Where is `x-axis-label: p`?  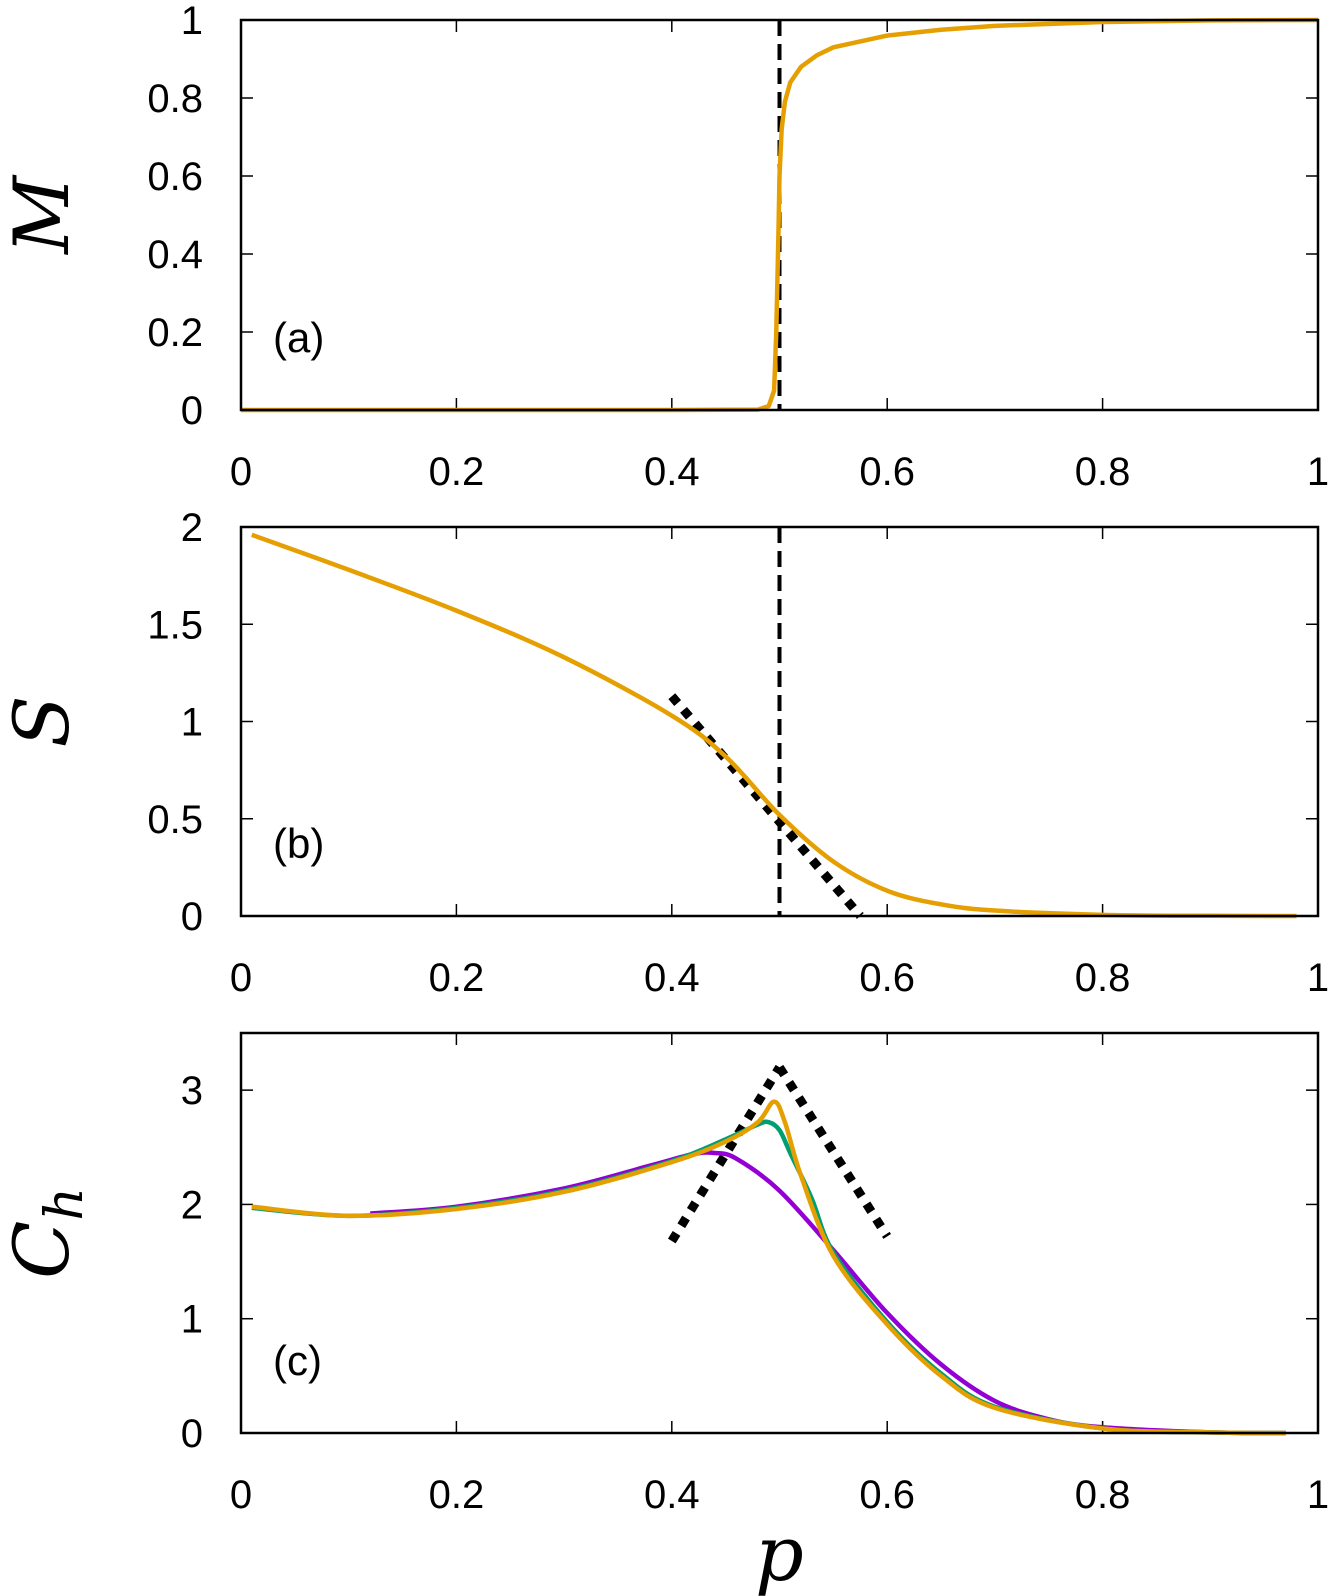
x-axis-label: p is located at coordinates (779, 1552).